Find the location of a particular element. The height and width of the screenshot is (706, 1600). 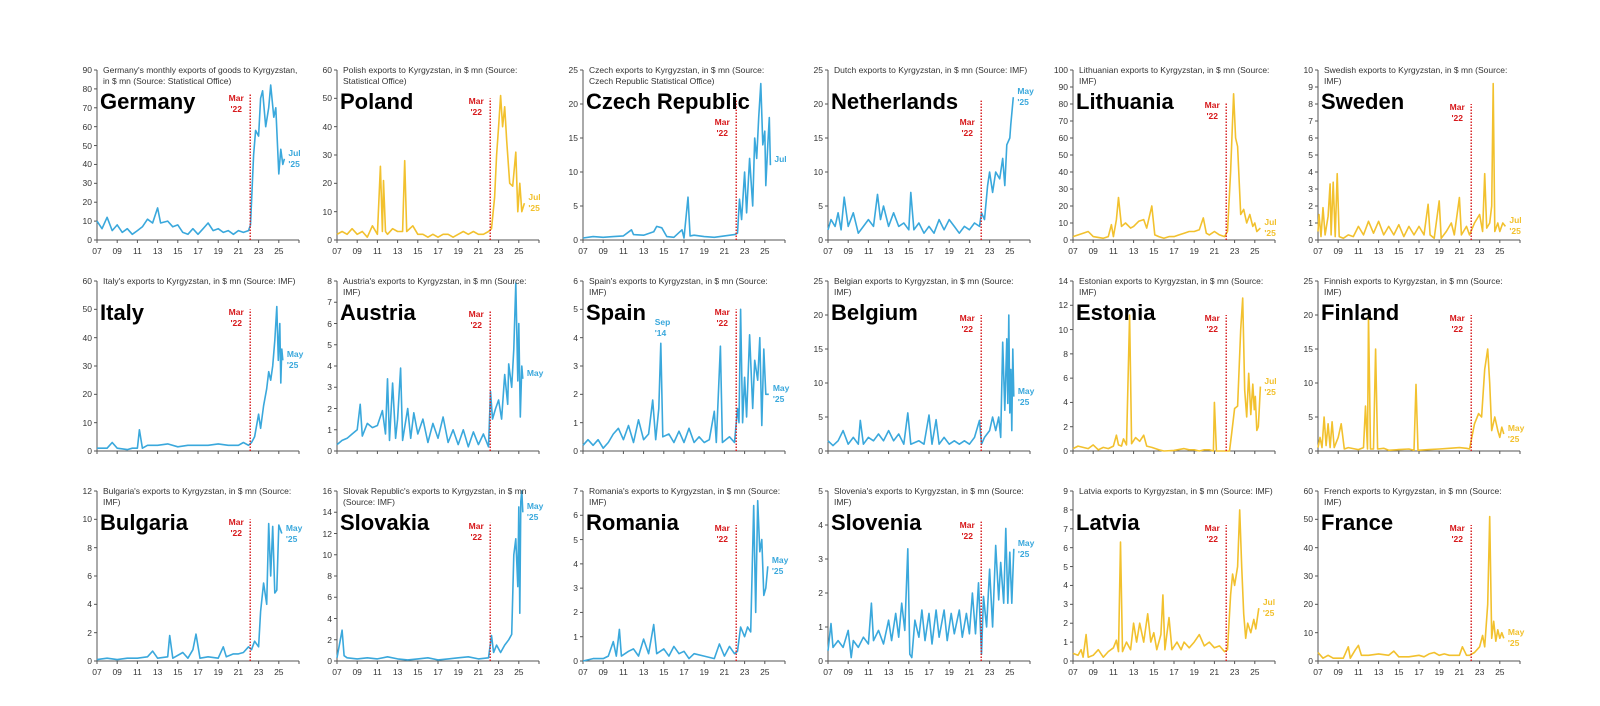

y-tick-label: 4 is located at coordinates (820, 525).